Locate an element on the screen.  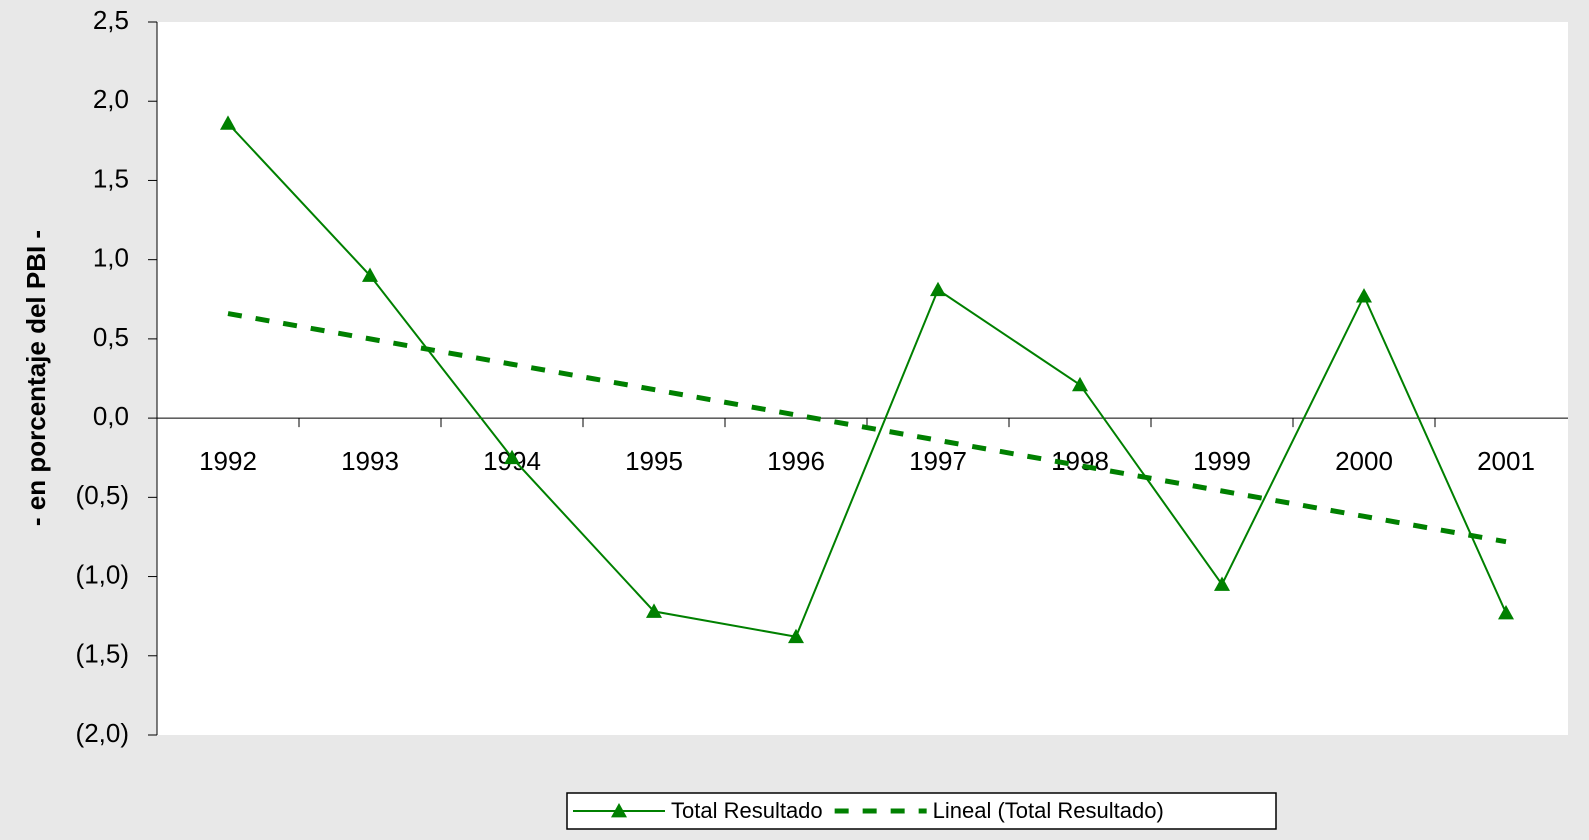
y-tick-label: 1,5 is located at coordinates (111, 178).